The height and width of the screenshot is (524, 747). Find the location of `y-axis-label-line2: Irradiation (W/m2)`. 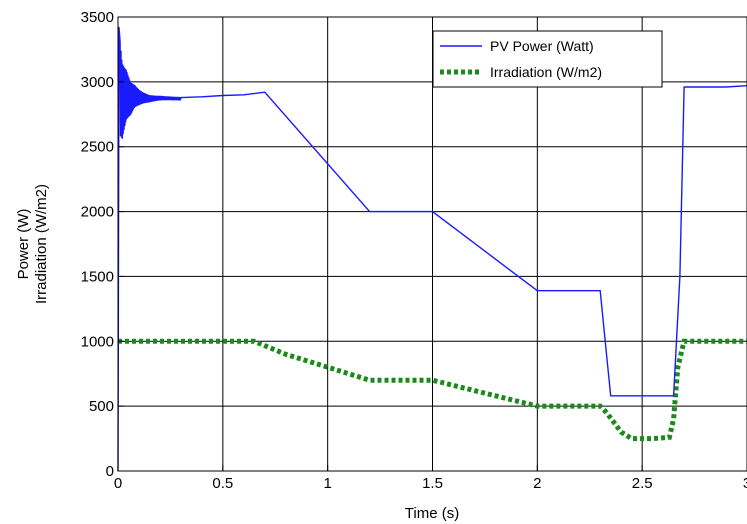

y-axis-label-line2: Irradiation (W/m2) is located at coordinates (41, 244).